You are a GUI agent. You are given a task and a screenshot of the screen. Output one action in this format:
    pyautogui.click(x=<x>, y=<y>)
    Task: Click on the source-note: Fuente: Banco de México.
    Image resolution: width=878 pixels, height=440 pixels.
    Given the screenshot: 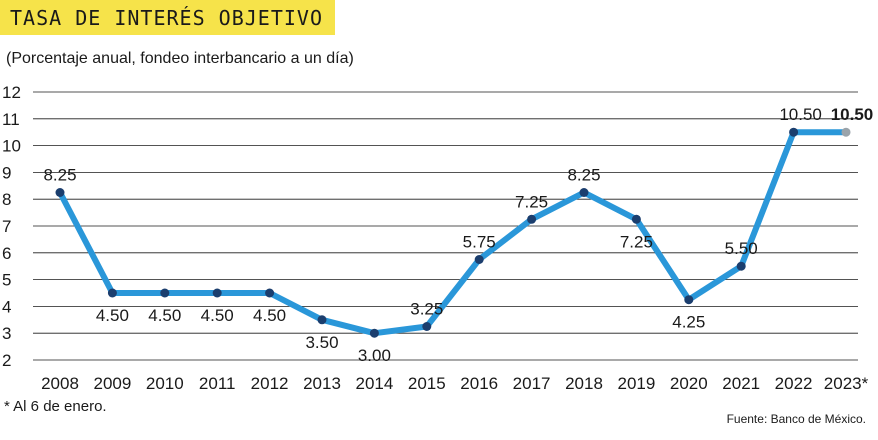 What is the action you would take?
    pyautogui.click(x=796, y=419)
    